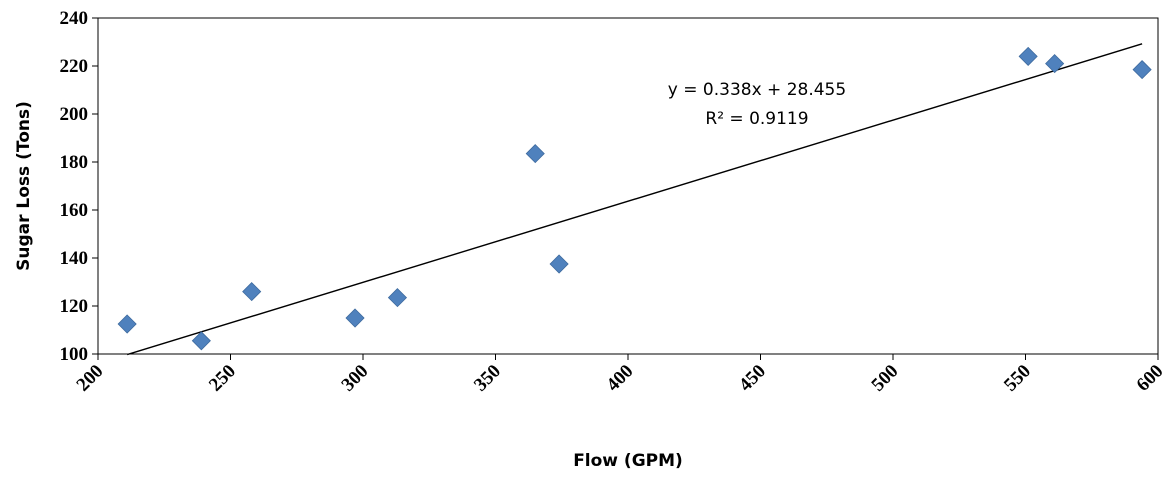  Describe the element at coordinates (752, 378) in the screenshot. I see `x-tick-label: 450` at that location.